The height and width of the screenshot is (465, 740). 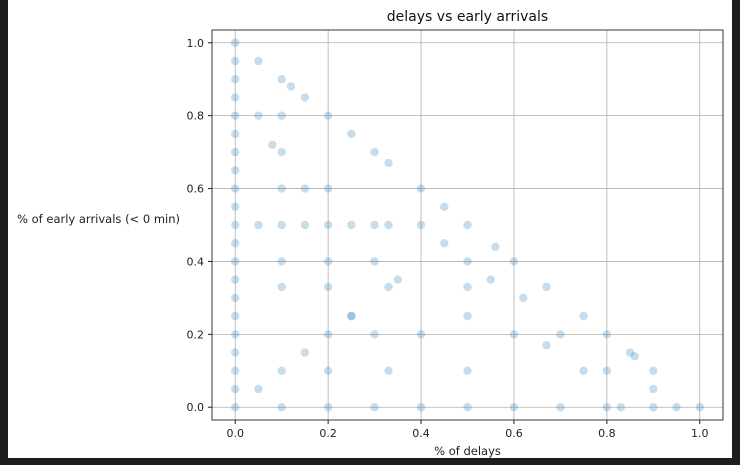 I want to click on y-tick-label: 0.4, so click(x=196, y=261).